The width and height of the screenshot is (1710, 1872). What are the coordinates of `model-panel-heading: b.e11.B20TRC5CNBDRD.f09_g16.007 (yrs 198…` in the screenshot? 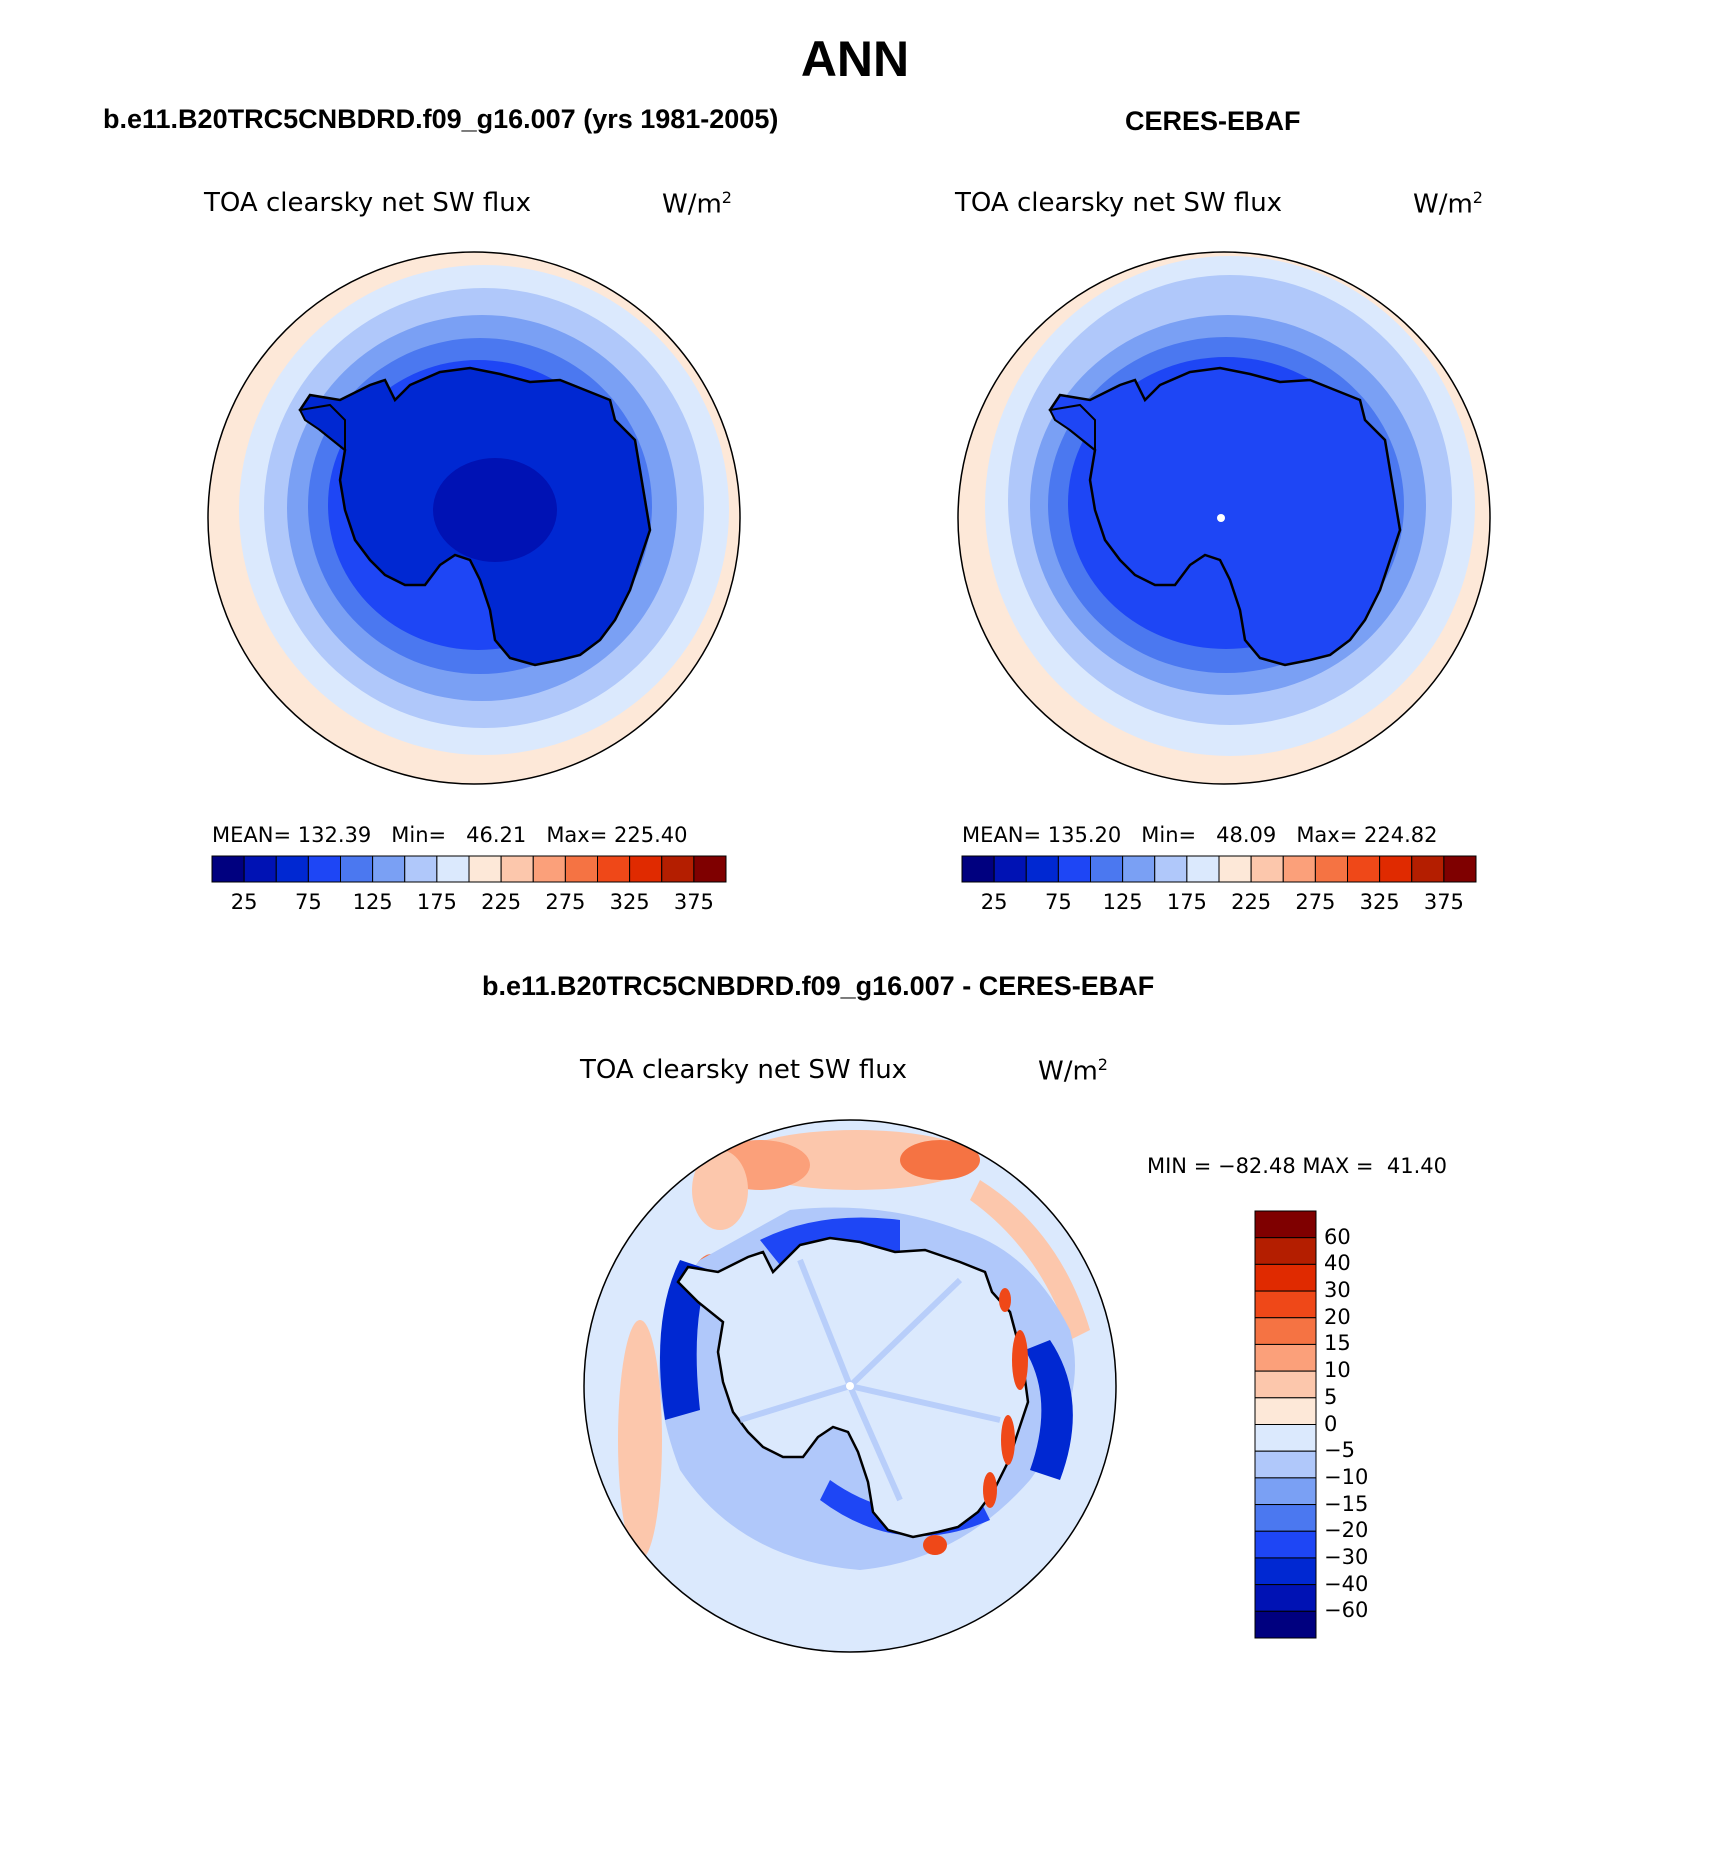 It's located at (441, 119).